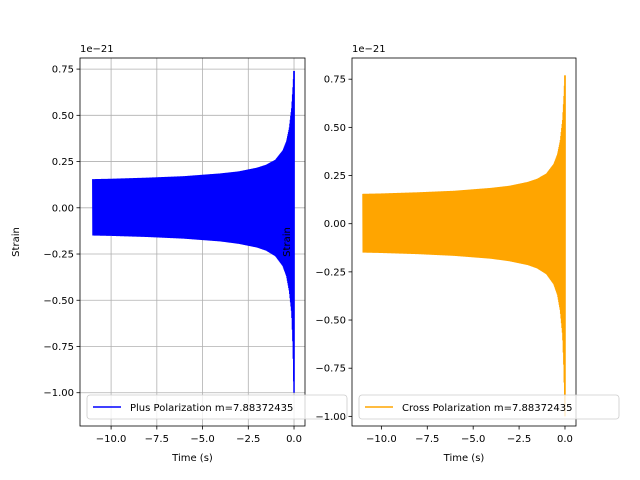 Image resolution: width=640 pixels, height=480 pixels. Describe the element at coordinates (335, 224) in the screenshot. I see `cross-y-tick-label: 0.00` at that location.